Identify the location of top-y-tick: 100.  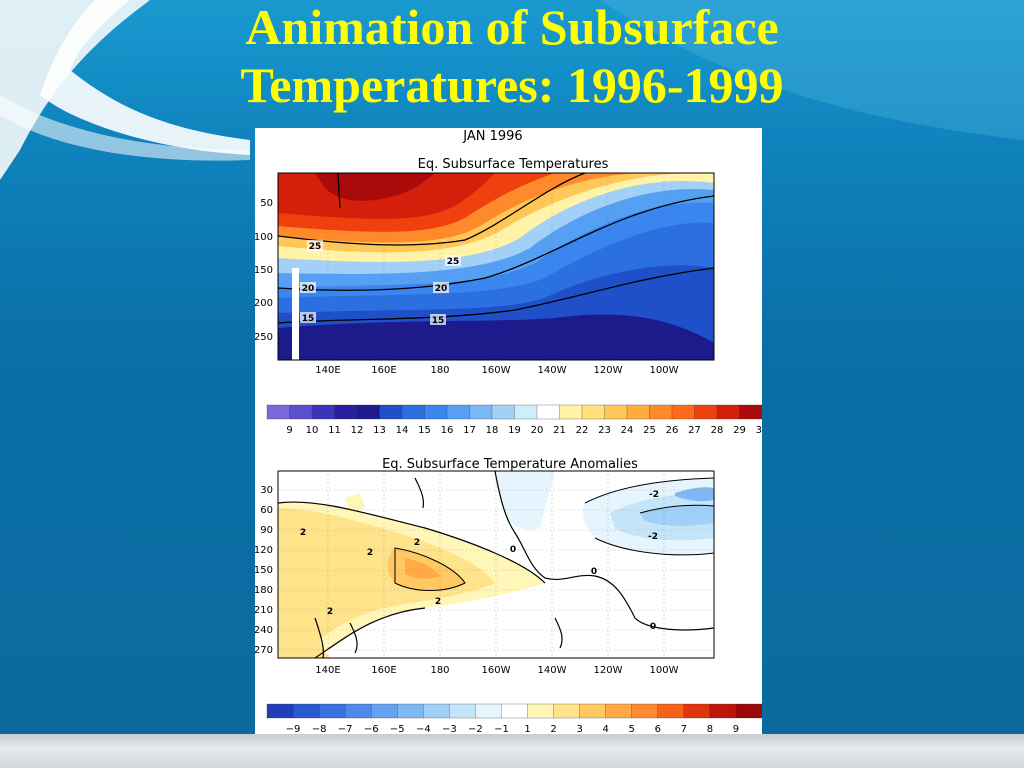
(264, 237).